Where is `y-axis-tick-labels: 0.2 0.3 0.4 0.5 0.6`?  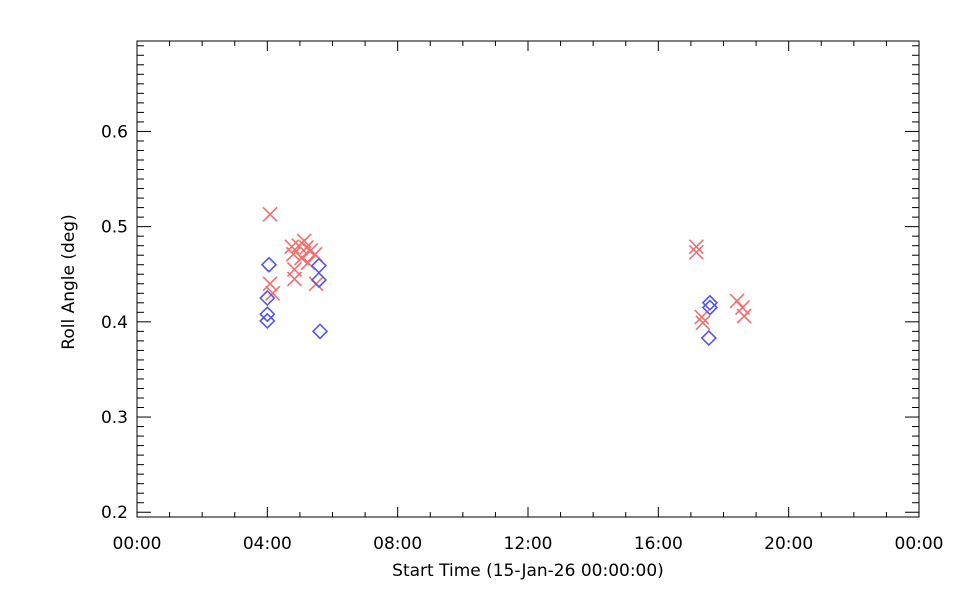
y-axis-tick-labels: 0.2 0.3 0.4 0.5 0.6 is located at coordinates (114, 322).